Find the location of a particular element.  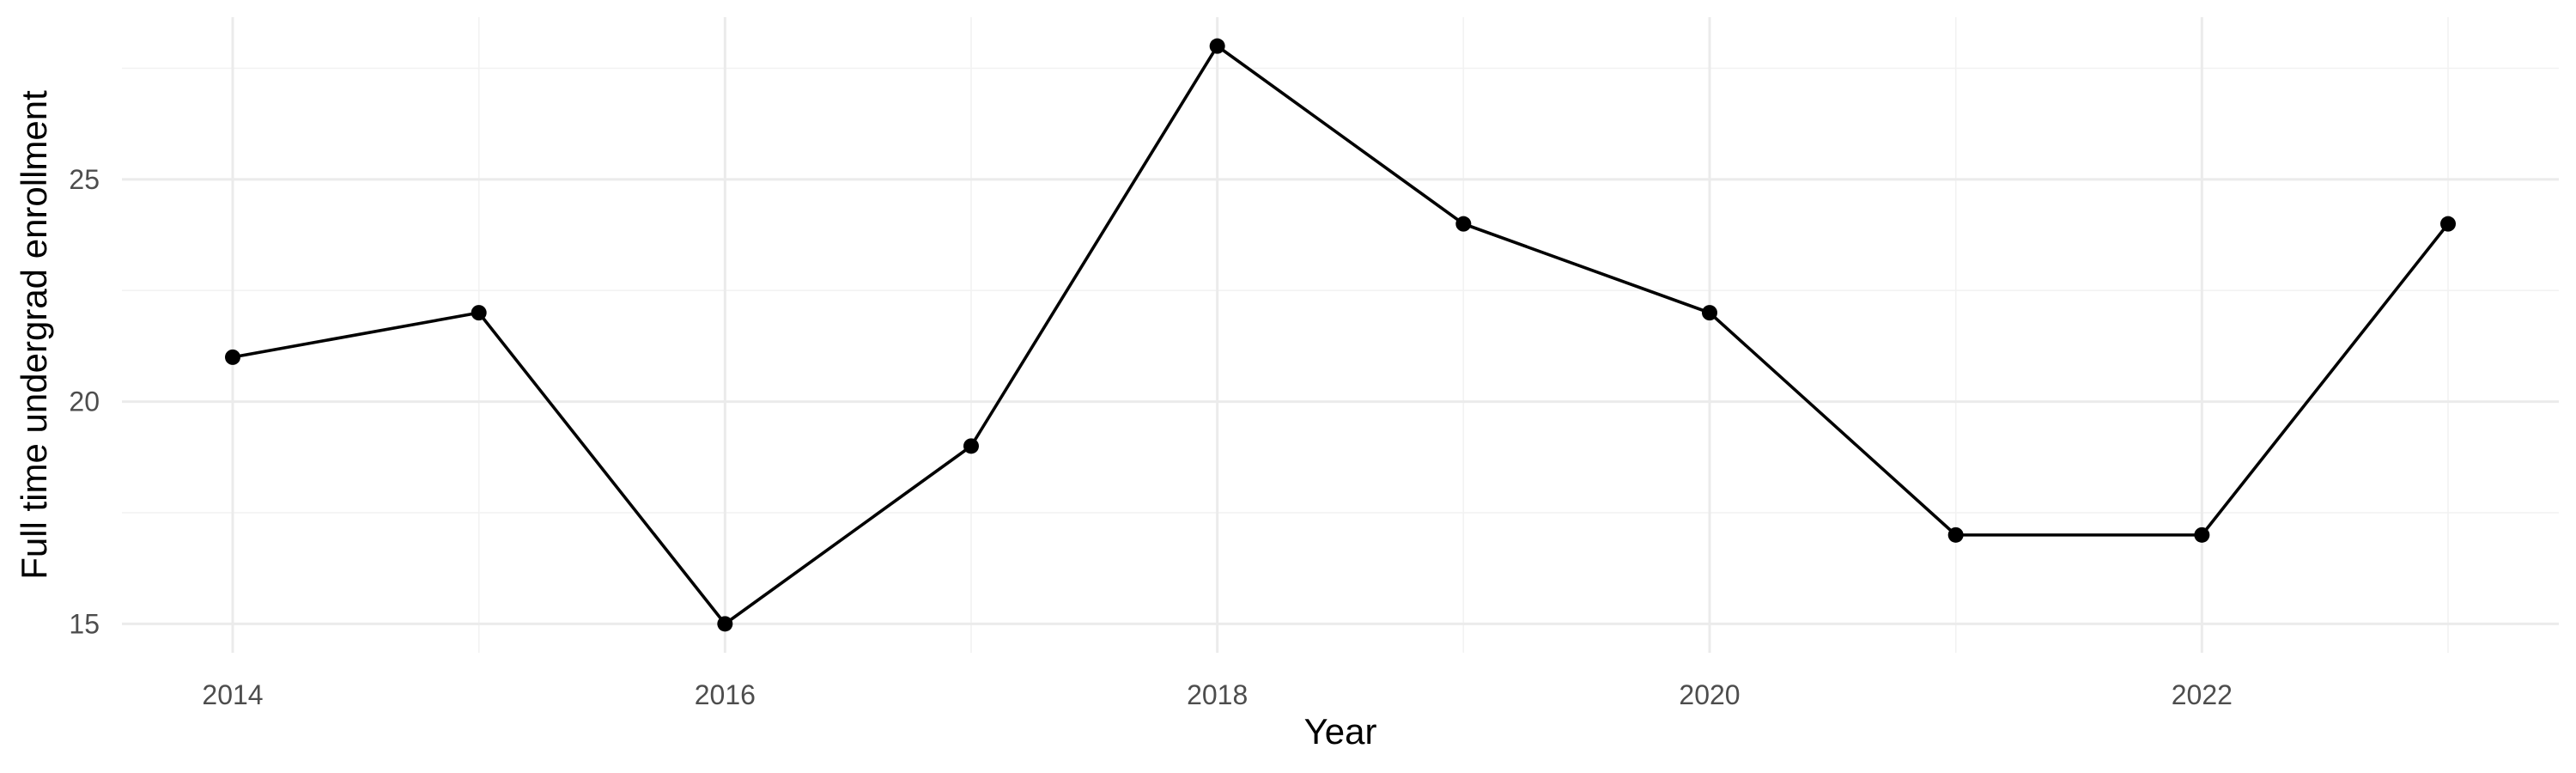

x-tick-label: 2018 is located at coordinates (1217, 694).